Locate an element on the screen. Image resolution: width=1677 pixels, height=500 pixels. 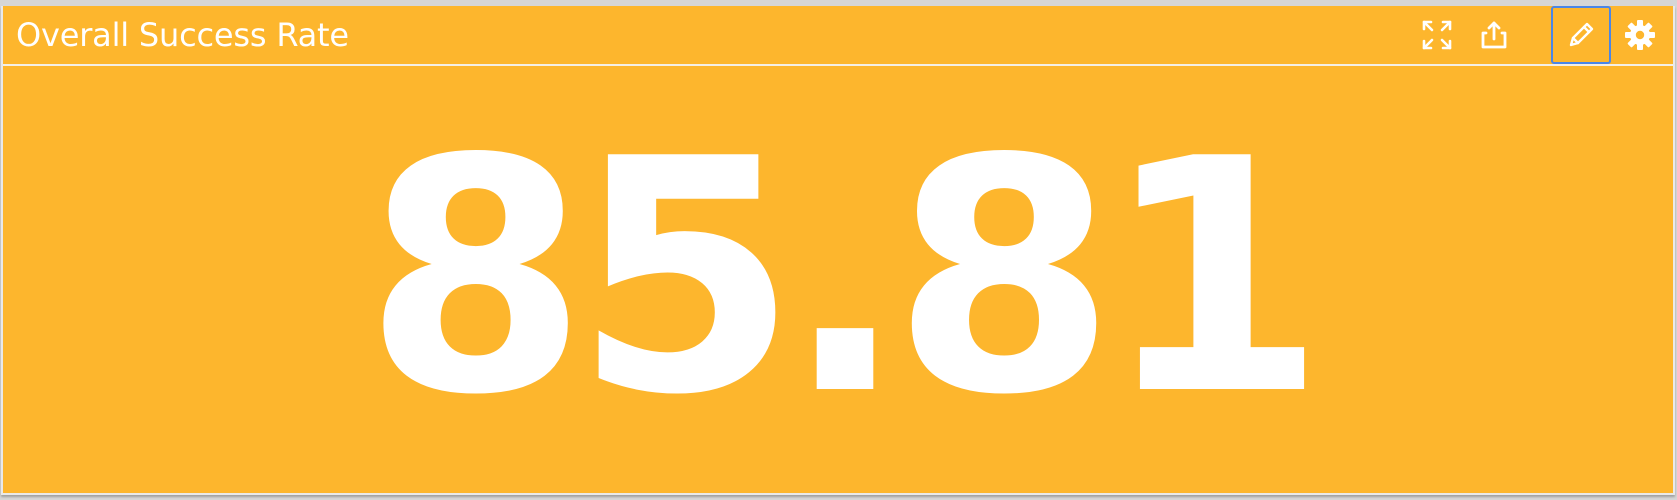
widget-header: Overall Success Rate is located at coordinates (838, 36).